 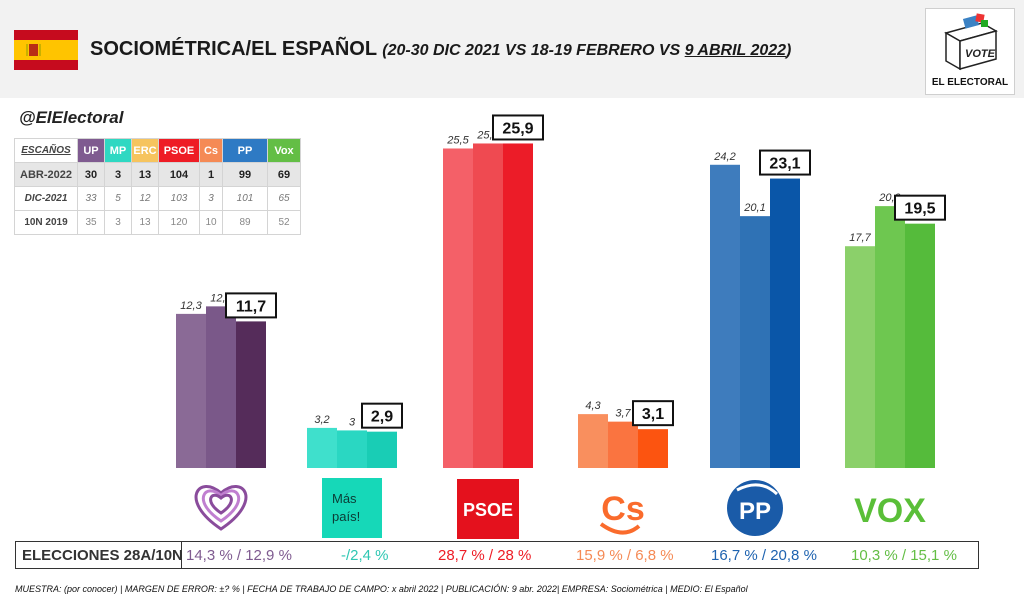 I want to click on value-label-0-2: 11,7, so click(x=251, y=306).